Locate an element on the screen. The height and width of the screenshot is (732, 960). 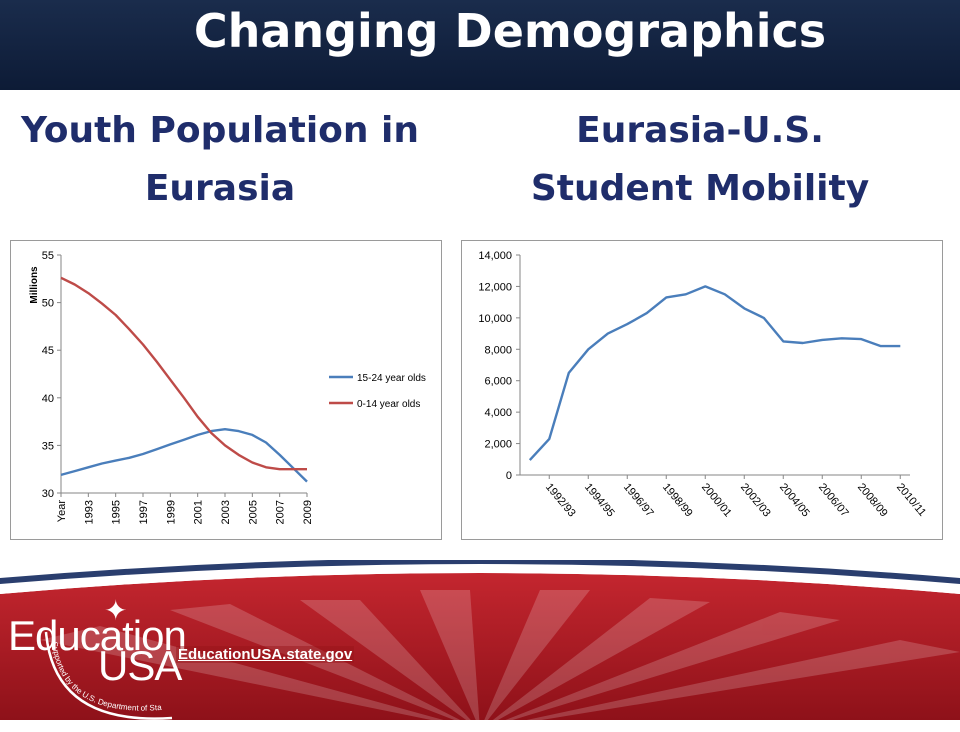
y-tick-label: 2,000 is located at coordinates (498, 445).